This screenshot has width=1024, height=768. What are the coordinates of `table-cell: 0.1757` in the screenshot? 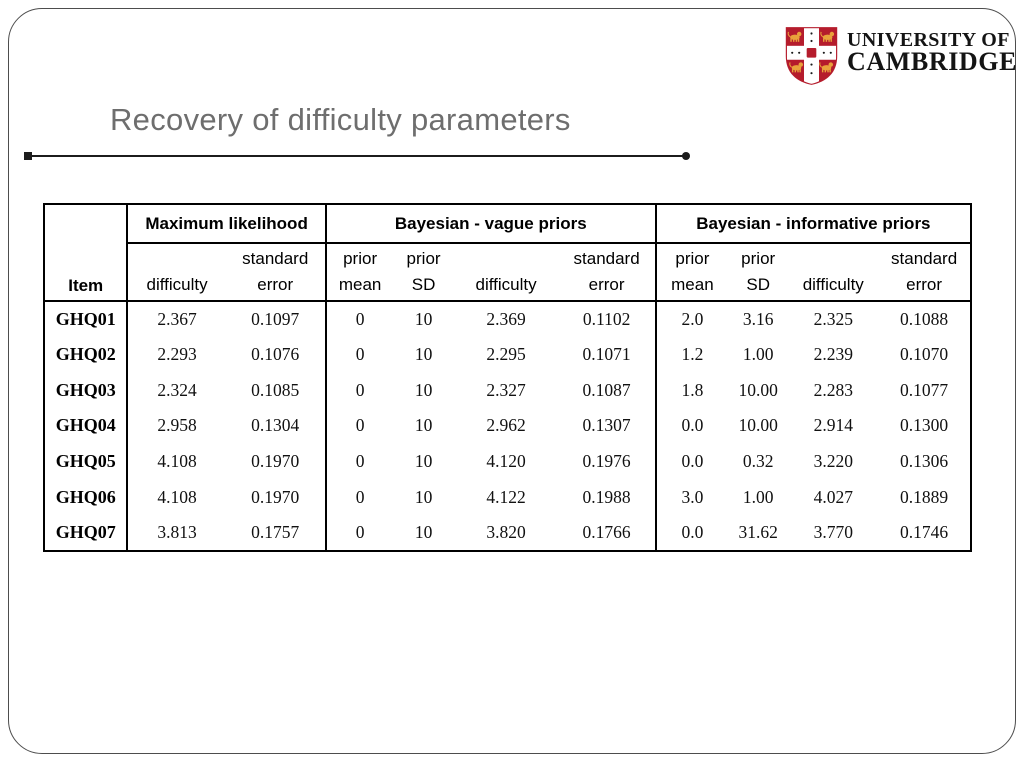 It's located at (275, 531).